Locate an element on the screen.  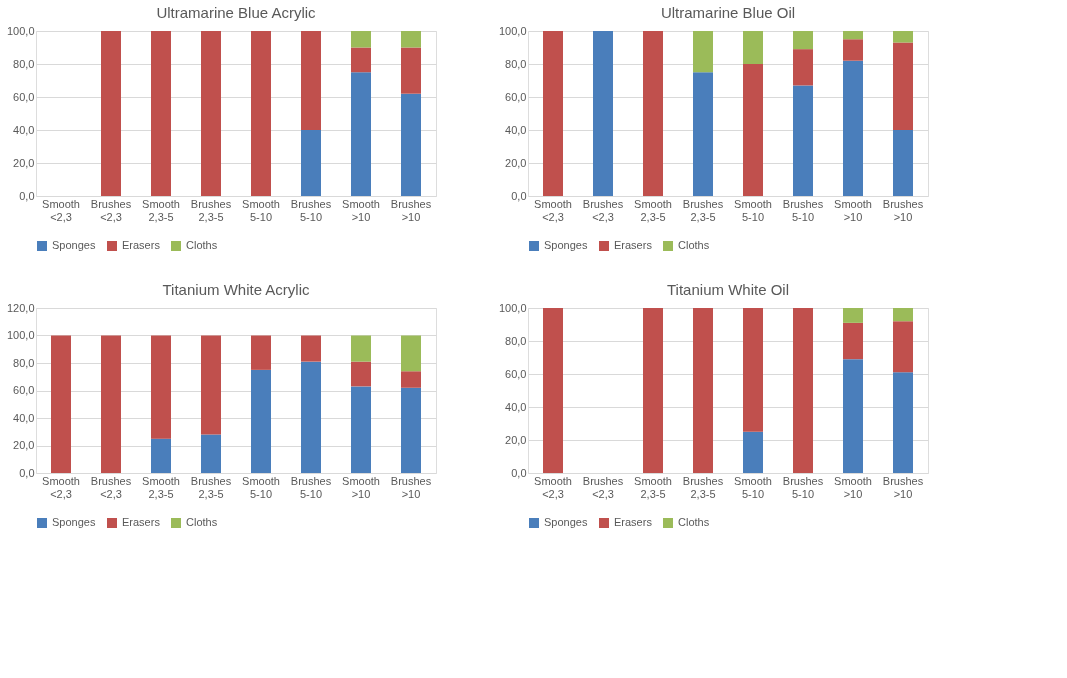
chart-title: Titanium White Oil is located at coordinates (728, 289).